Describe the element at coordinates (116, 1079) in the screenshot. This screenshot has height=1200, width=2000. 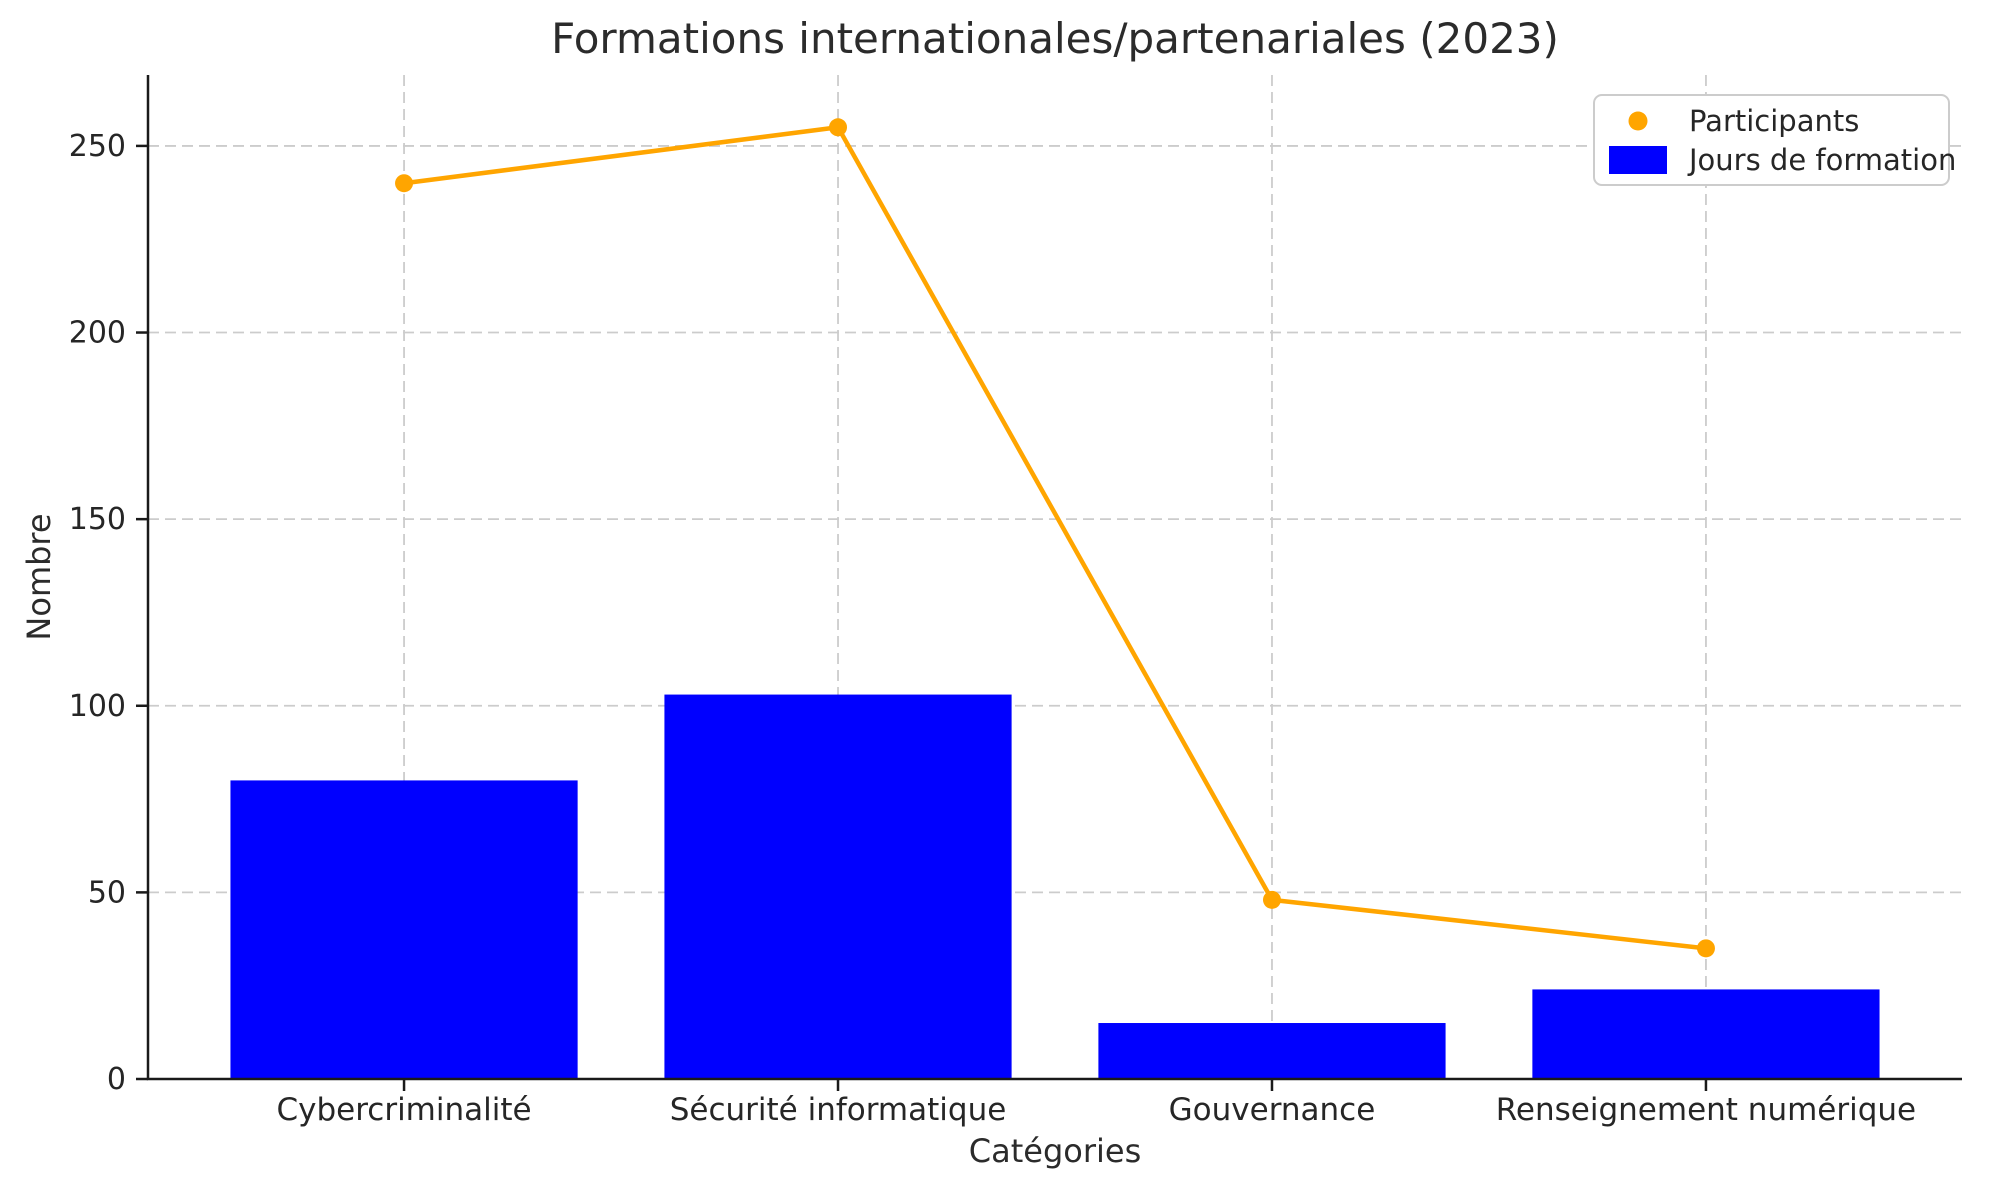
I see `y-tick-label: 0` at that location.